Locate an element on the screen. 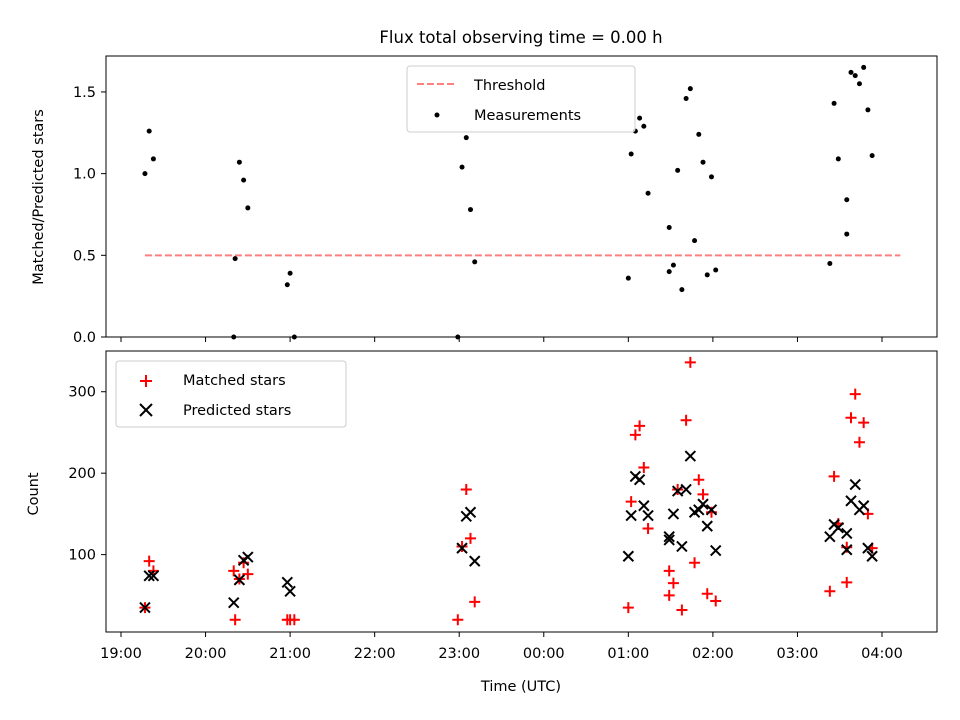 The image size is (960, 720). x-tick-label: 21:00 is located at coordinates (290, 654).